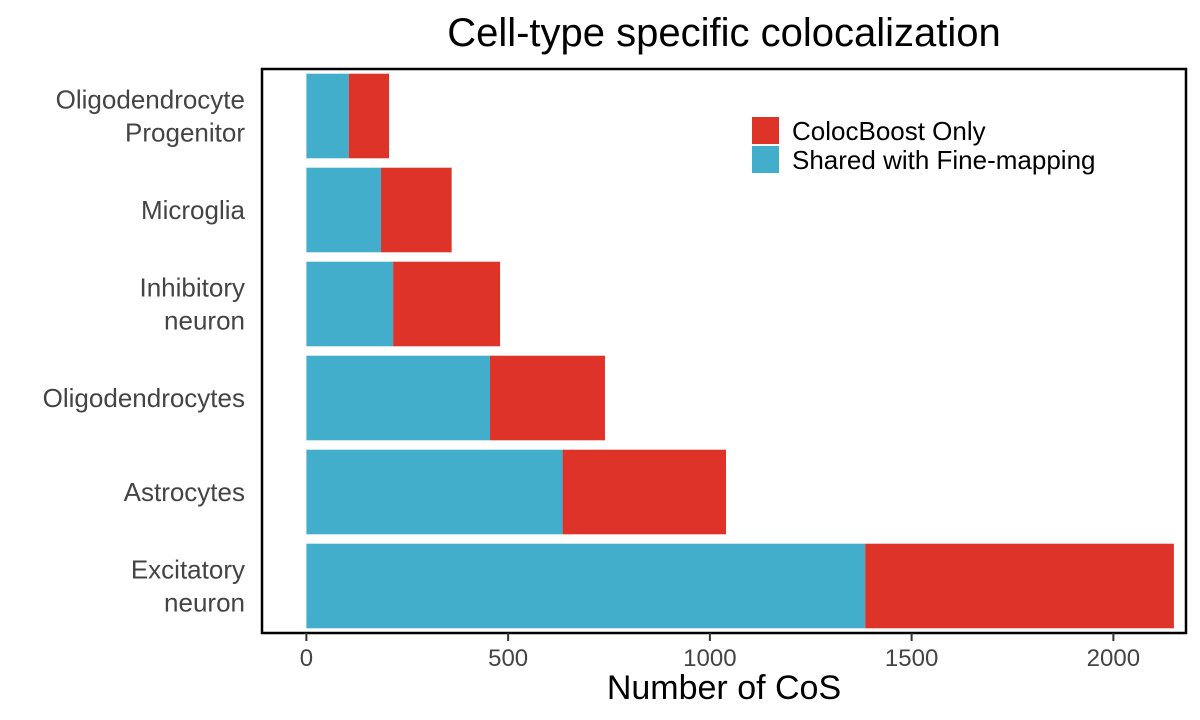 This screenshot has width=1200, height=720. I want to click on bar-excitatory-neuron-colocboost-only, so click(1019, 586).